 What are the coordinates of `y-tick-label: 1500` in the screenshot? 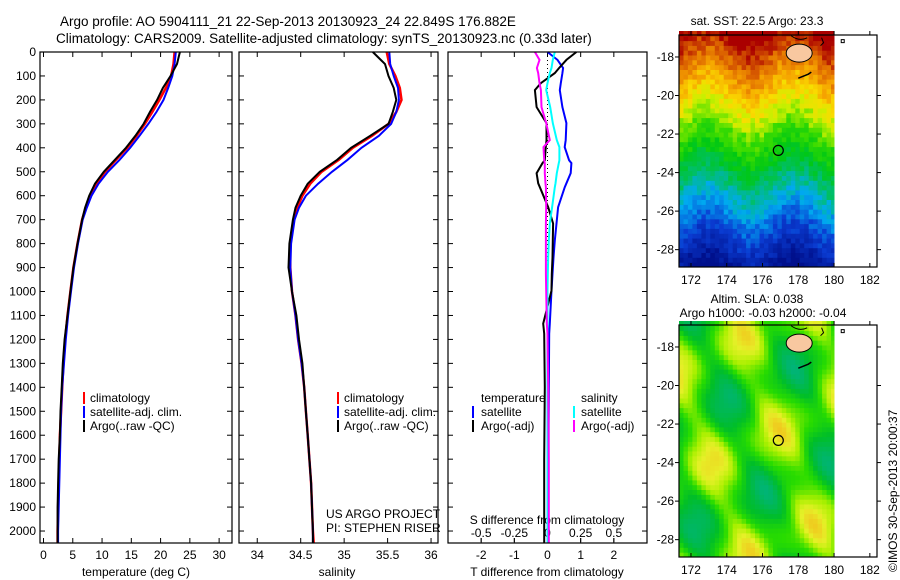 It's located at (22, 411).